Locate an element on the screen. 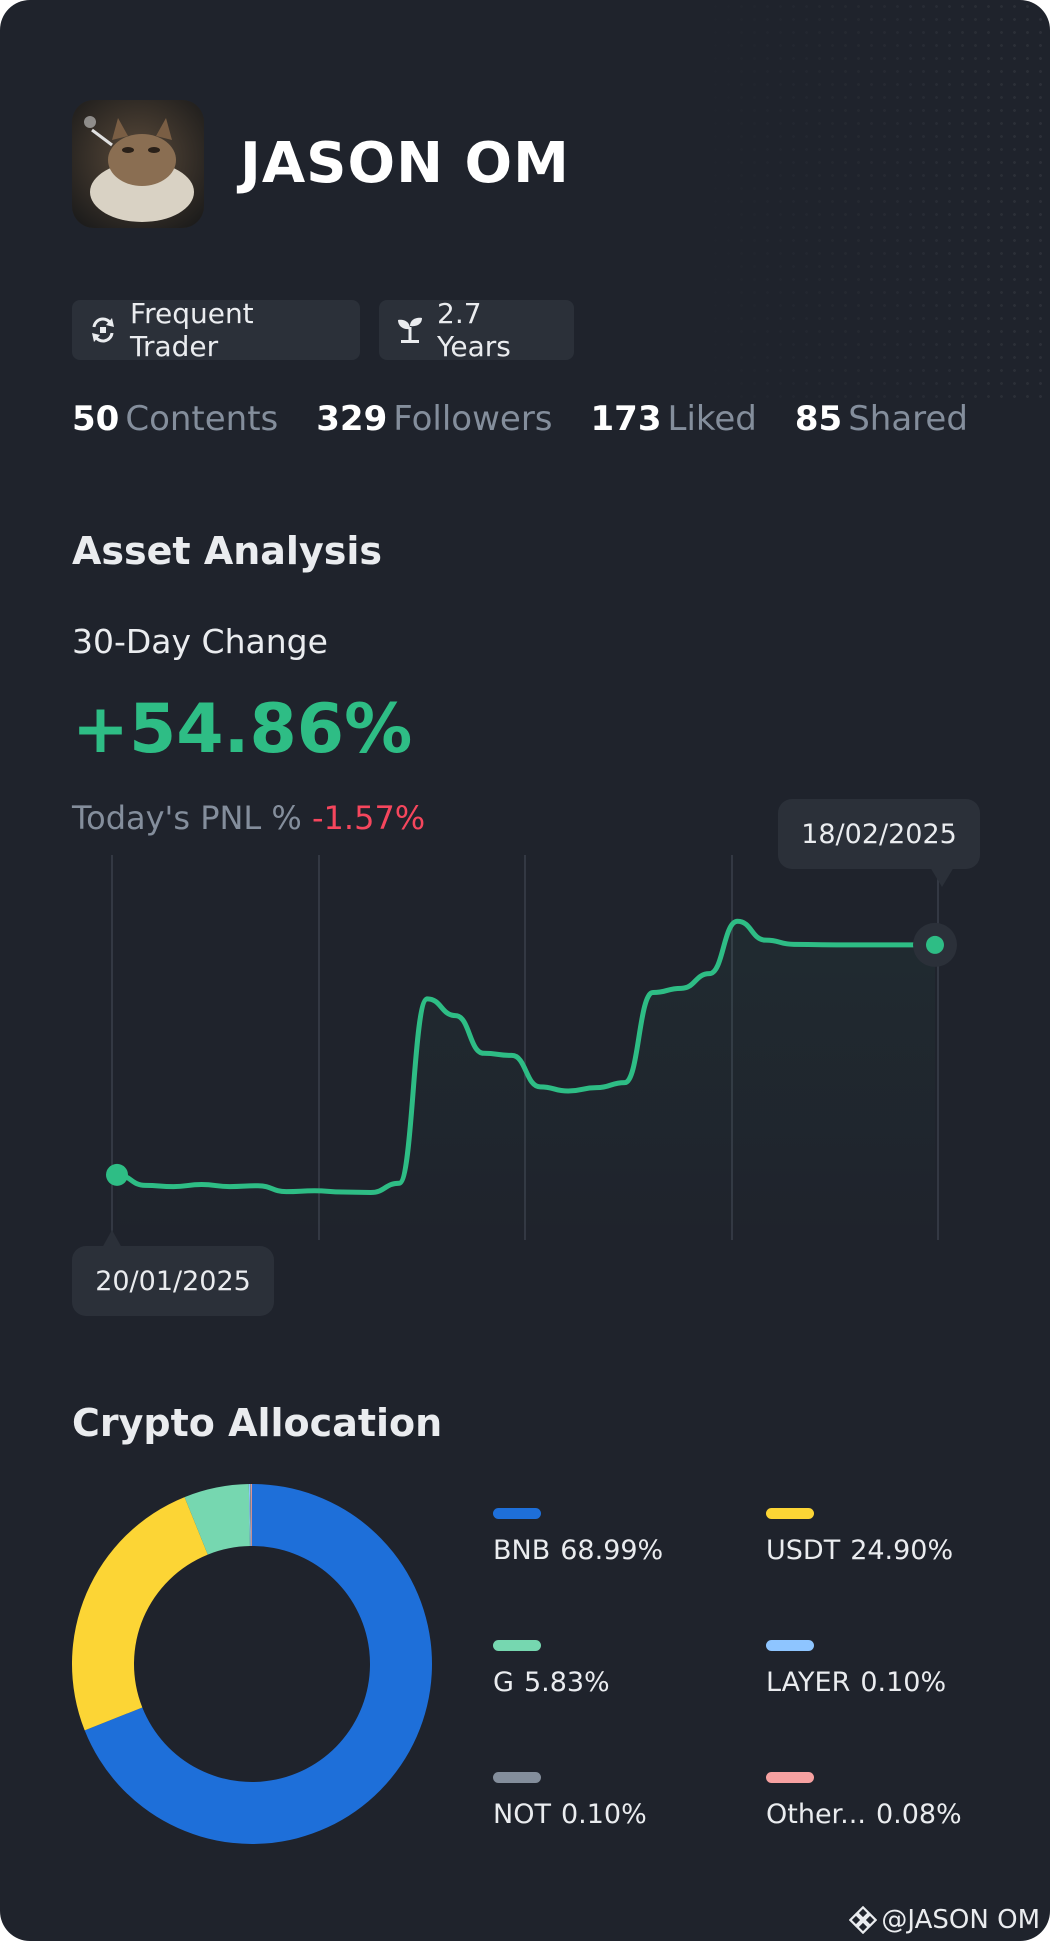 Image resolution: width=1050 pixels, height=1941 pixels. donut-slice-layer is located at coordinates (249, 1515).